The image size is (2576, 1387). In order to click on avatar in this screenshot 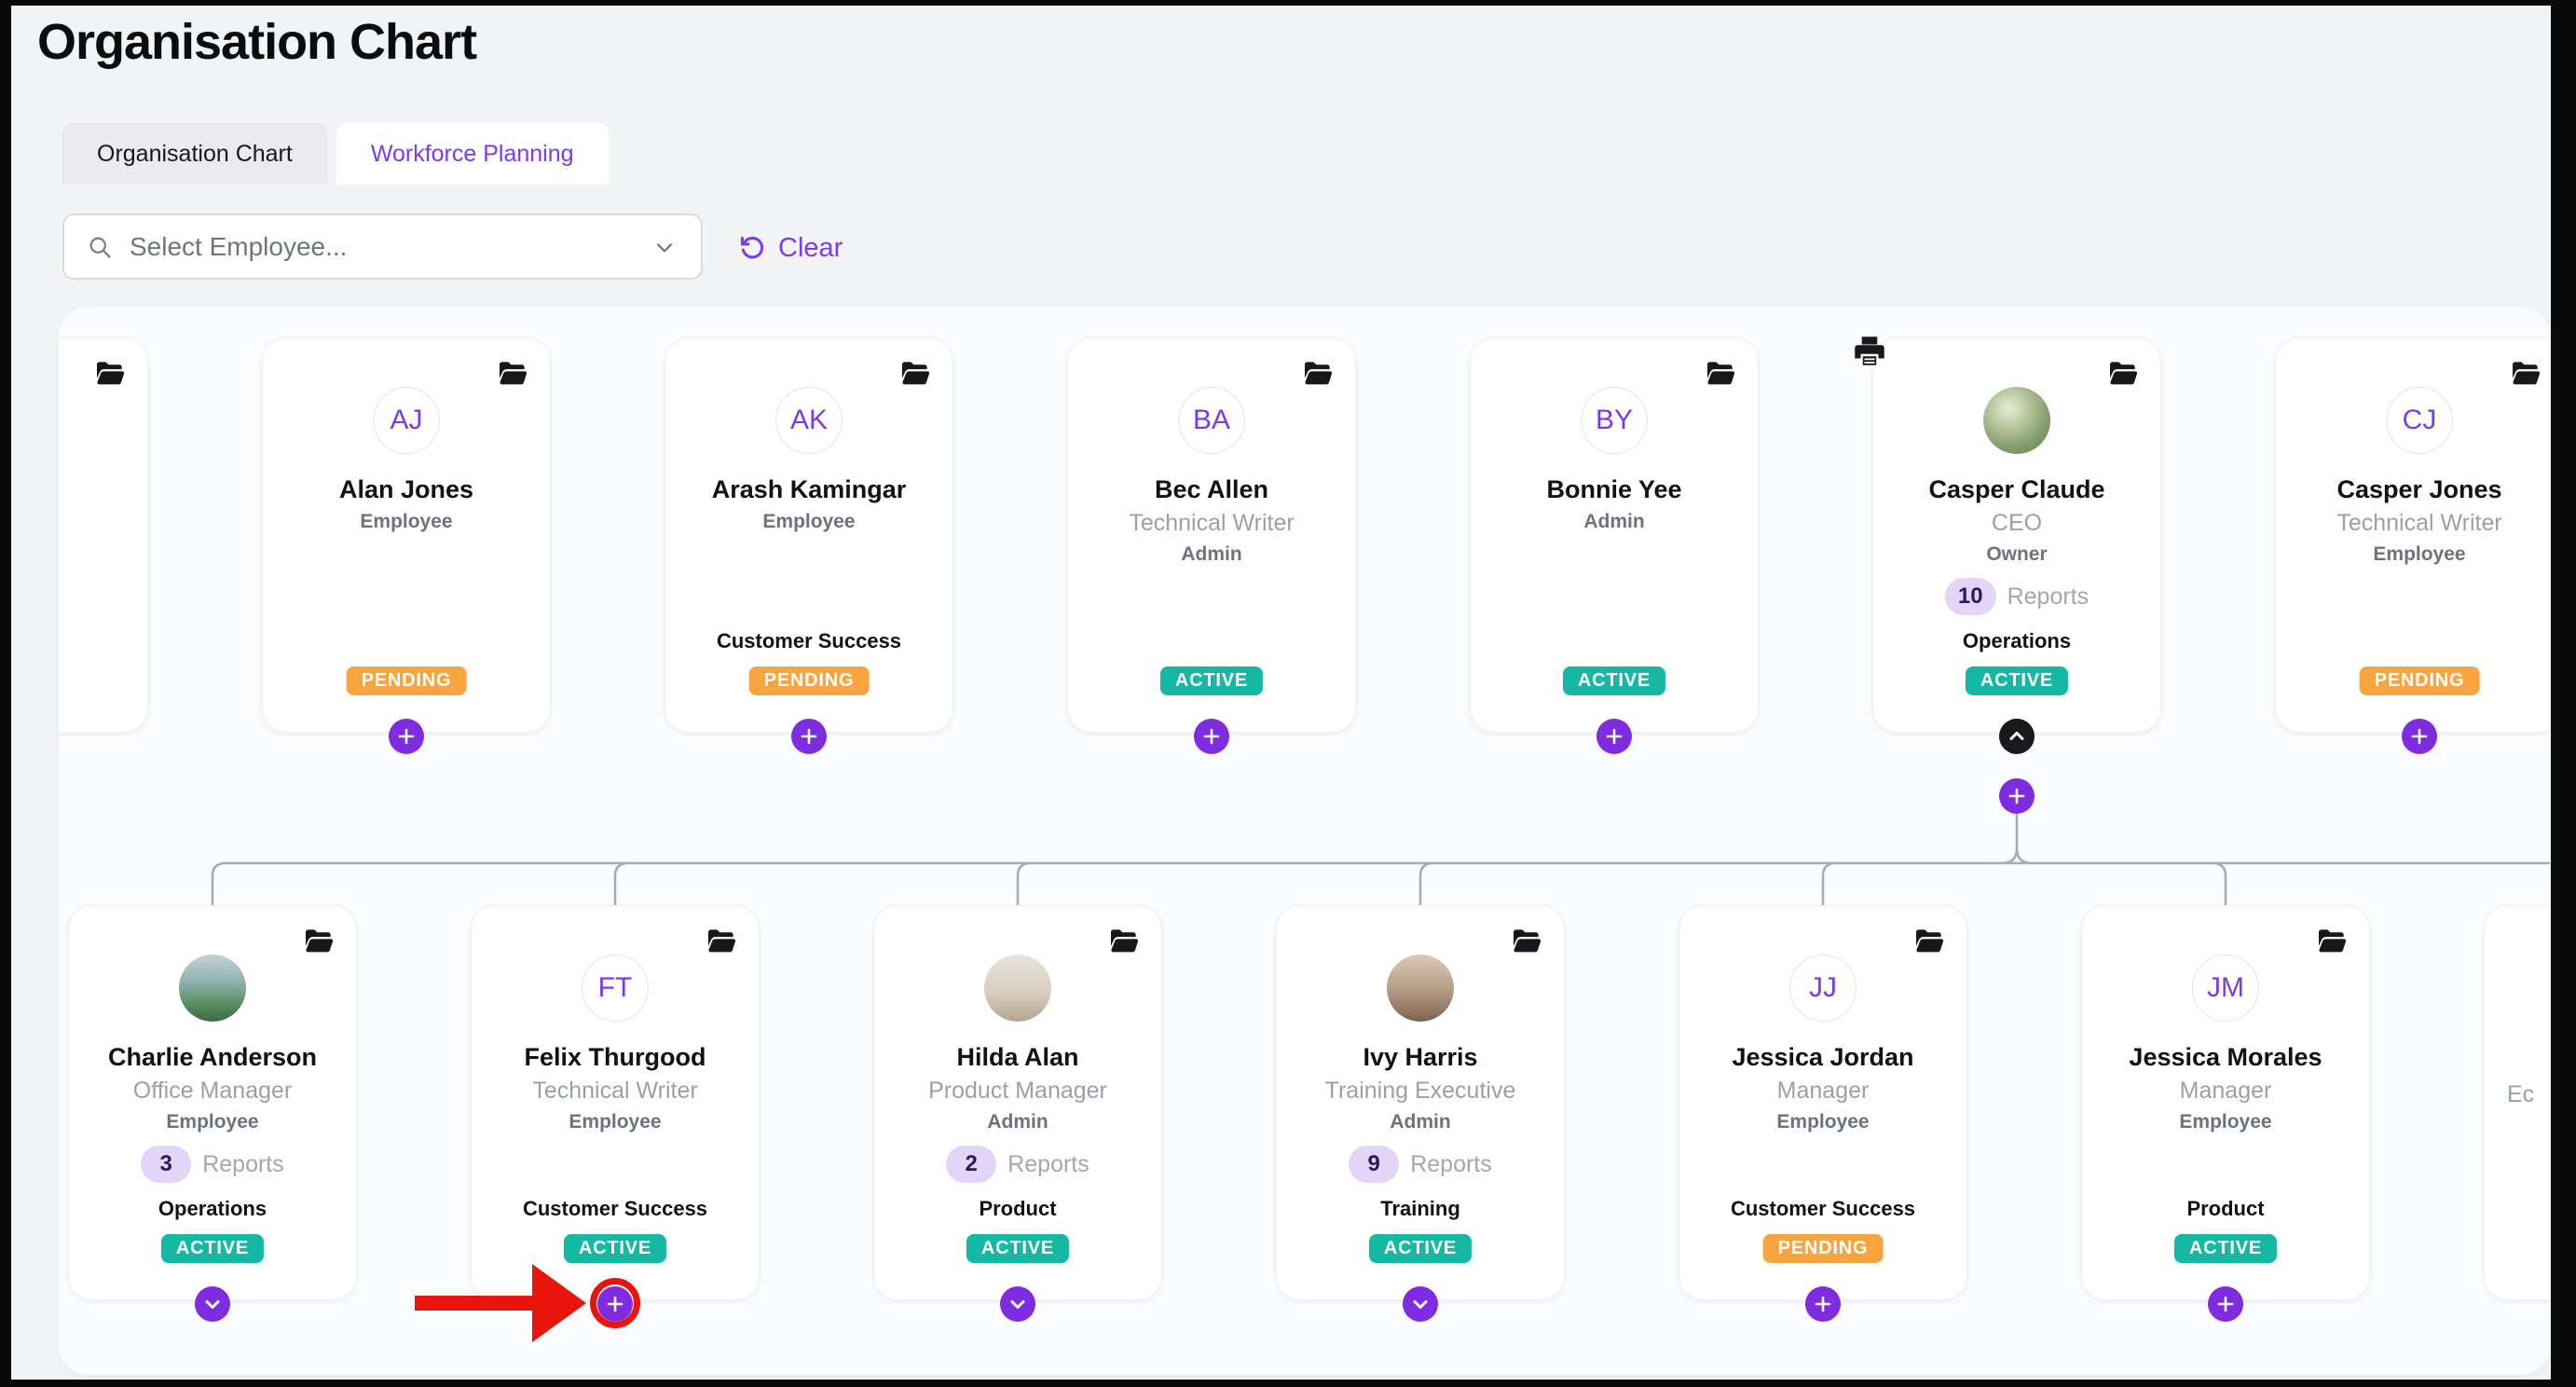, I will do `click(1420, 988)`.